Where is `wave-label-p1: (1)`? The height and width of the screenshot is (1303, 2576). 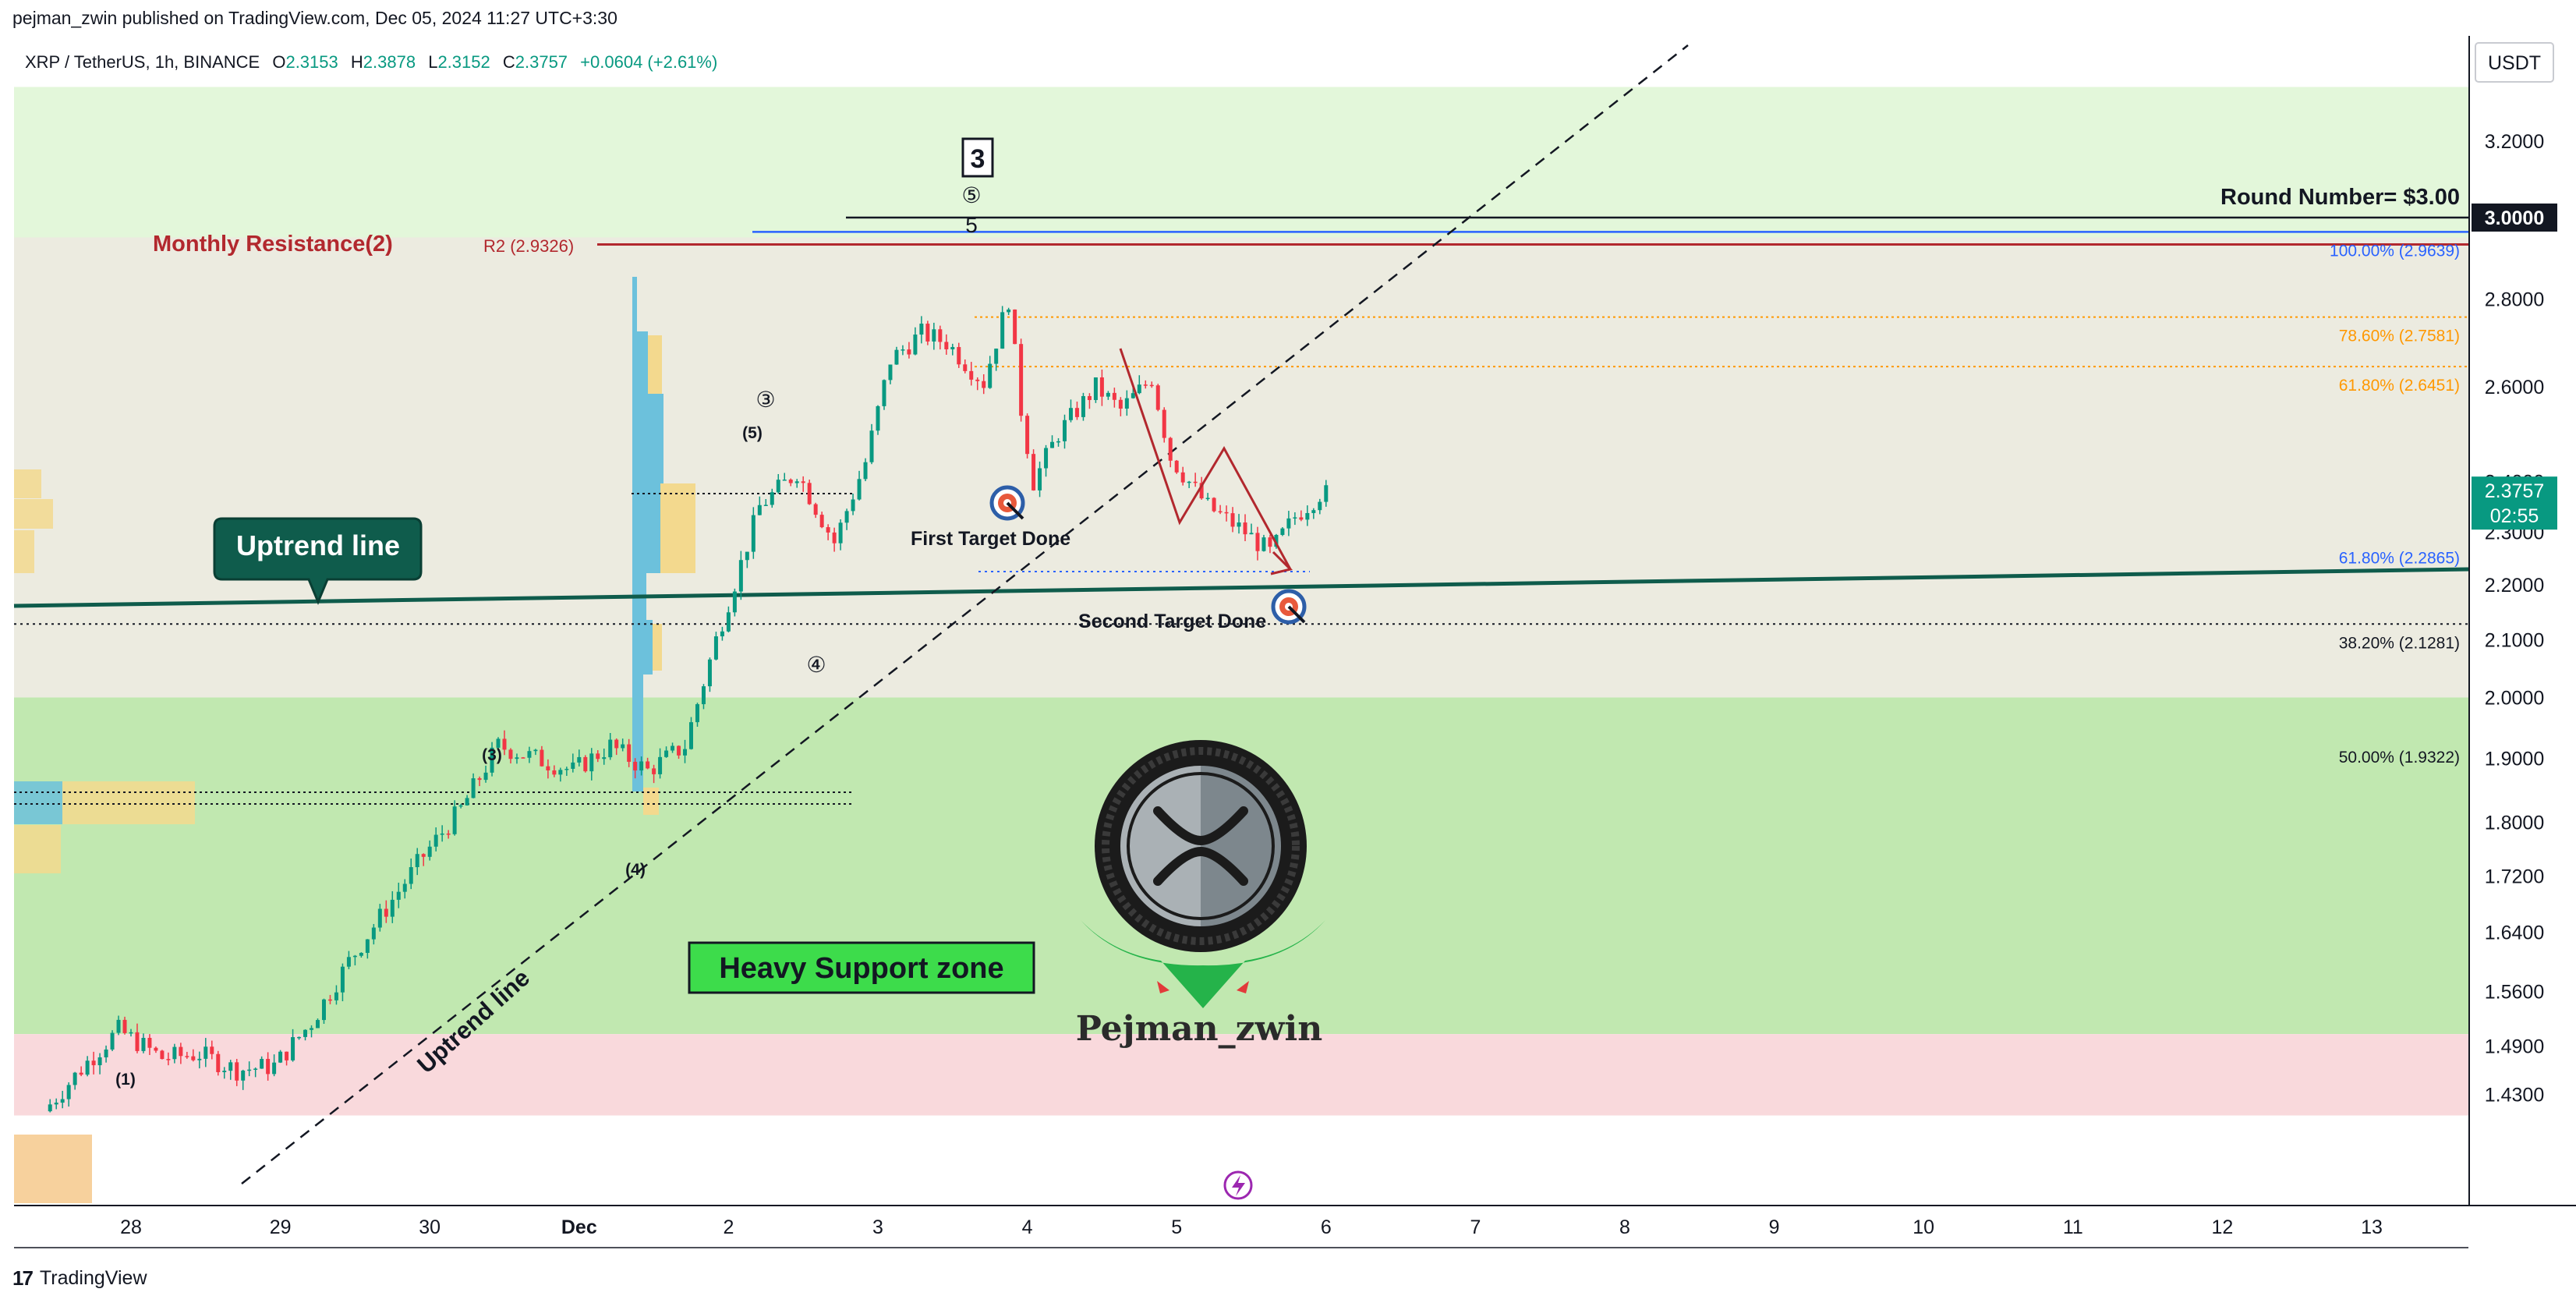 wave-label-p1: (1) is located at coordinates (125, 1080).